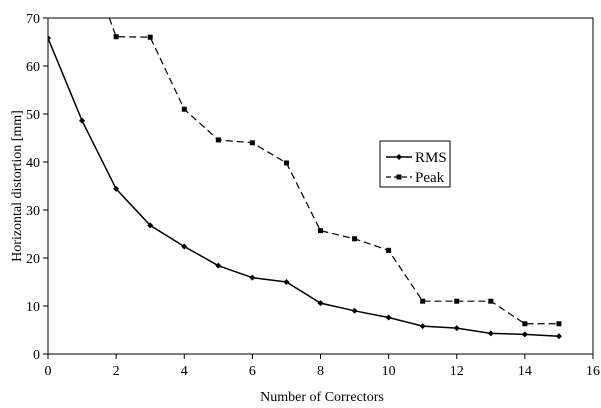 The image size is (601, 408). Describe the element at coordinates (33, 259) in the screenshot. I see `y-tick-label: 20` at that location.